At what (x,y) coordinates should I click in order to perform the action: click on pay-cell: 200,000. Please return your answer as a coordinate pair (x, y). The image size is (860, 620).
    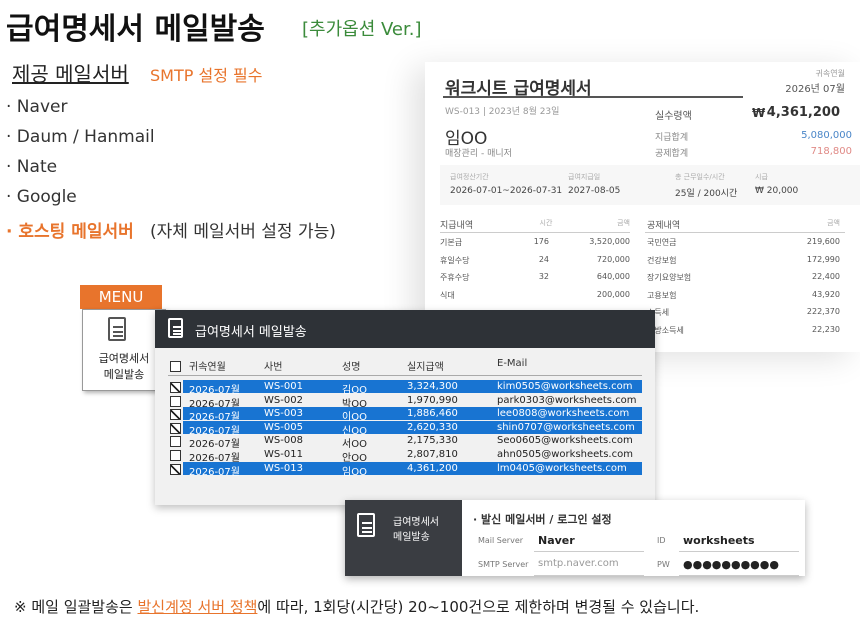
    Looking at the image, I should click on (613, 294).